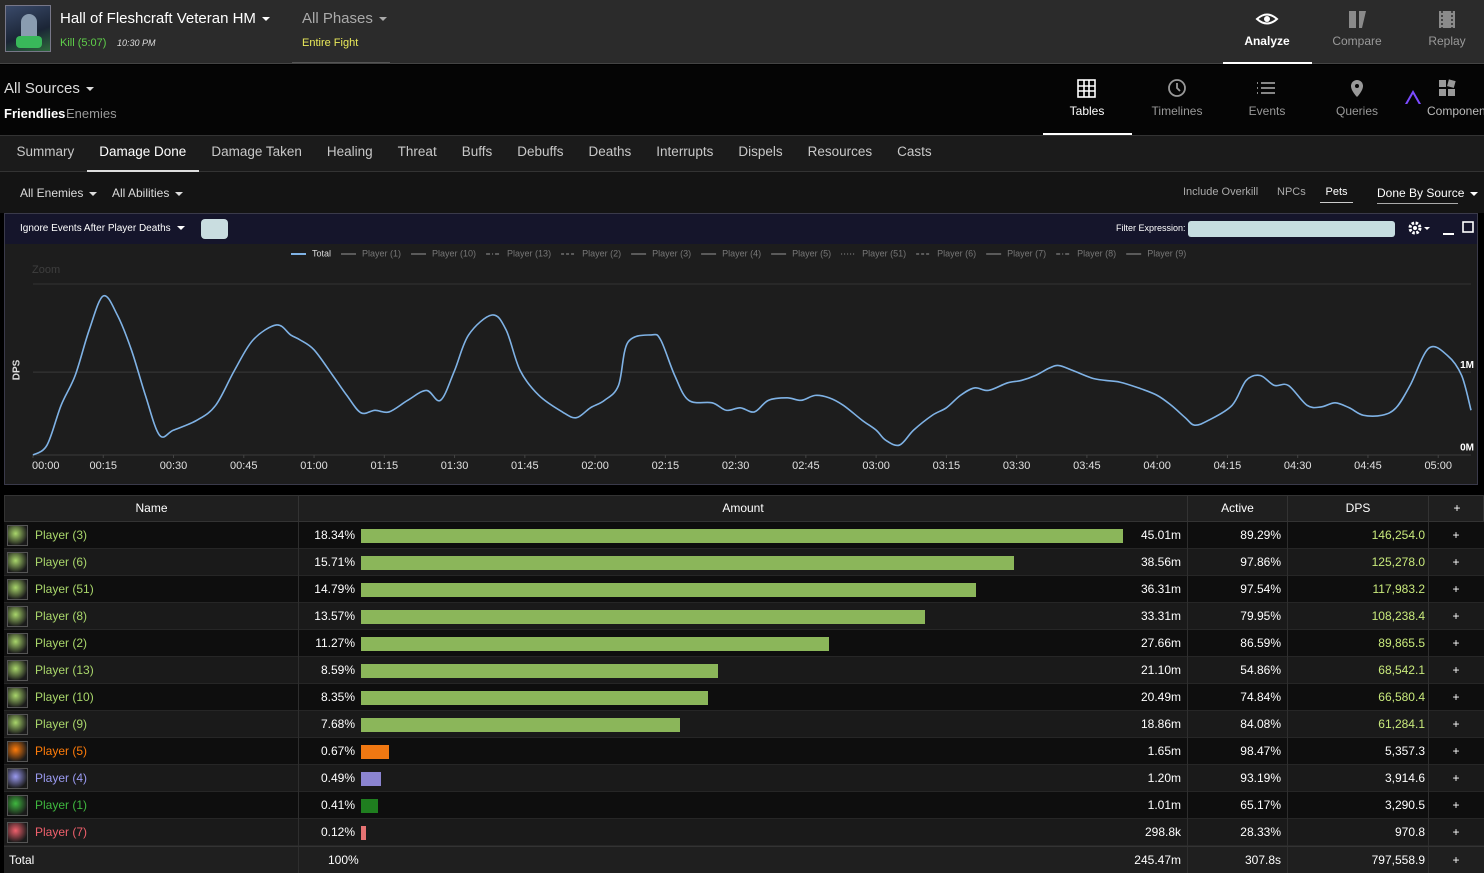 The width and height of the screenshot is (1484, 873). Describe the element at coordinates (1260, 670) in the screenshot. I see `row-active: 54.86%` at that location.